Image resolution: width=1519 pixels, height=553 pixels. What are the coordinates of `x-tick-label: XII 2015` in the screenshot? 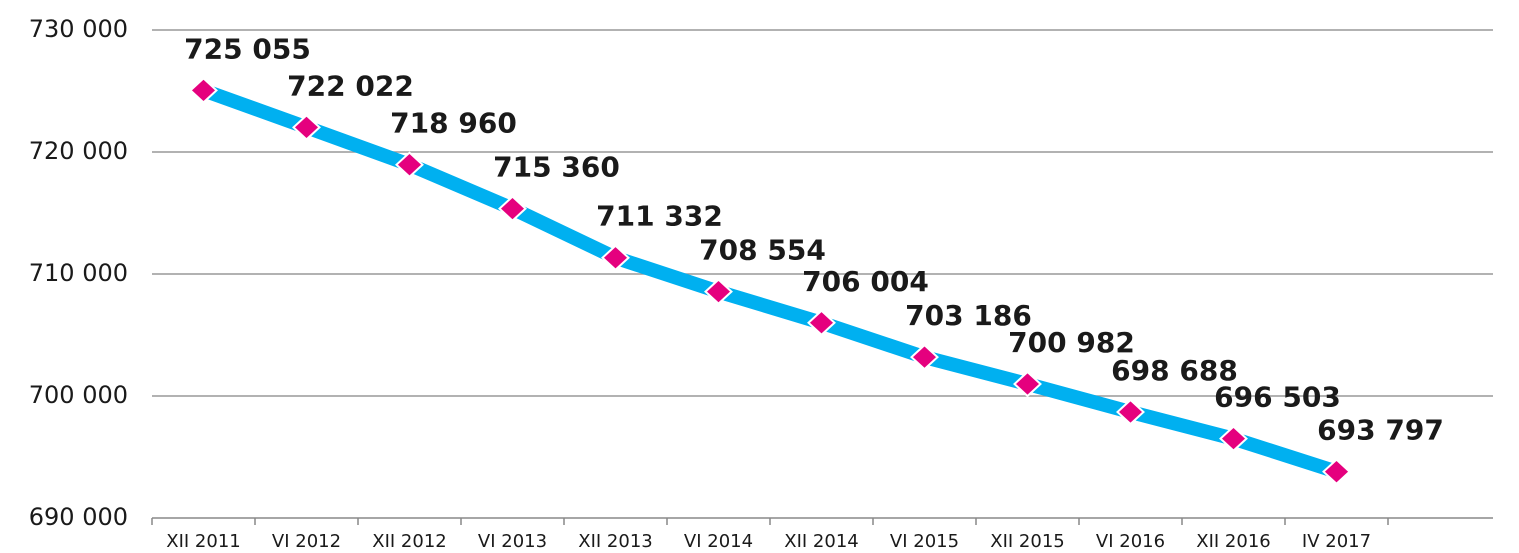 It's located at (1027, 541).